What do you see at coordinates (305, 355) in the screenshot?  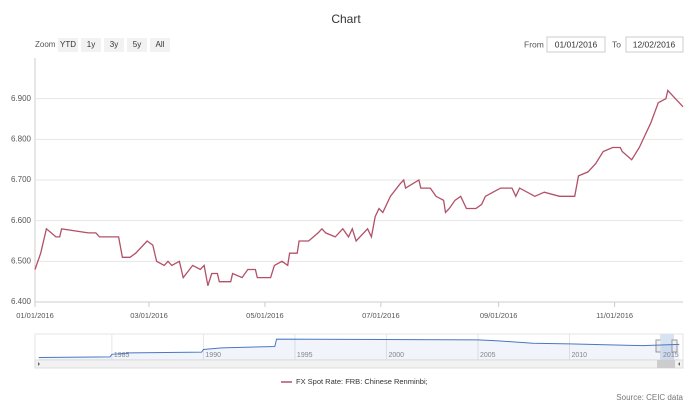 I see `navigator-tick-label: 1995` at bounding box center [305, 355].